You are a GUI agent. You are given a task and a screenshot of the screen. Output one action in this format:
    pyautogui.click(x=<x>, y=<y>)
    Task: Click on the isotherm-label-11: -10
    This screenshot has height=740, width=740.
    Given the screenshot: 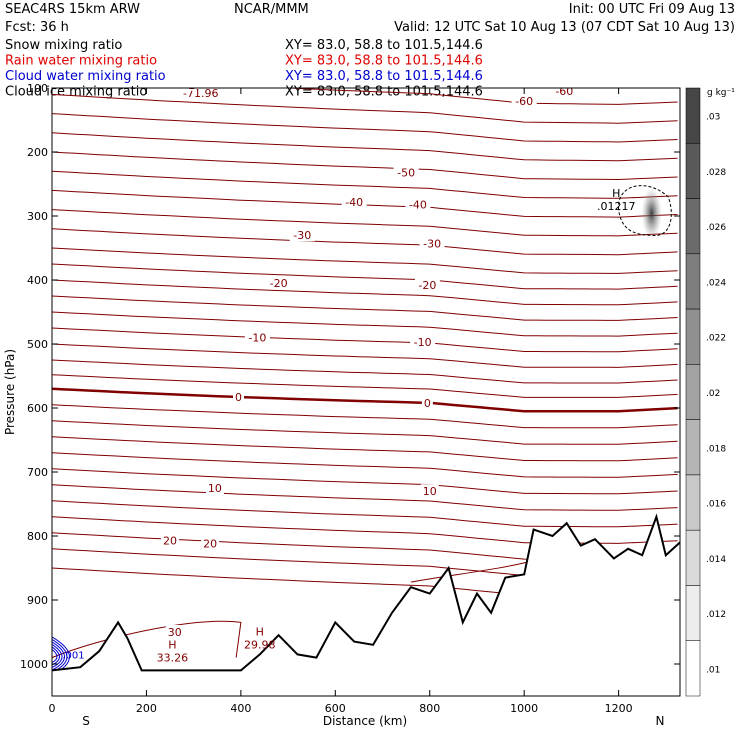 What is the action you would take?
    pyautogui.click(x=257, y=338)
    